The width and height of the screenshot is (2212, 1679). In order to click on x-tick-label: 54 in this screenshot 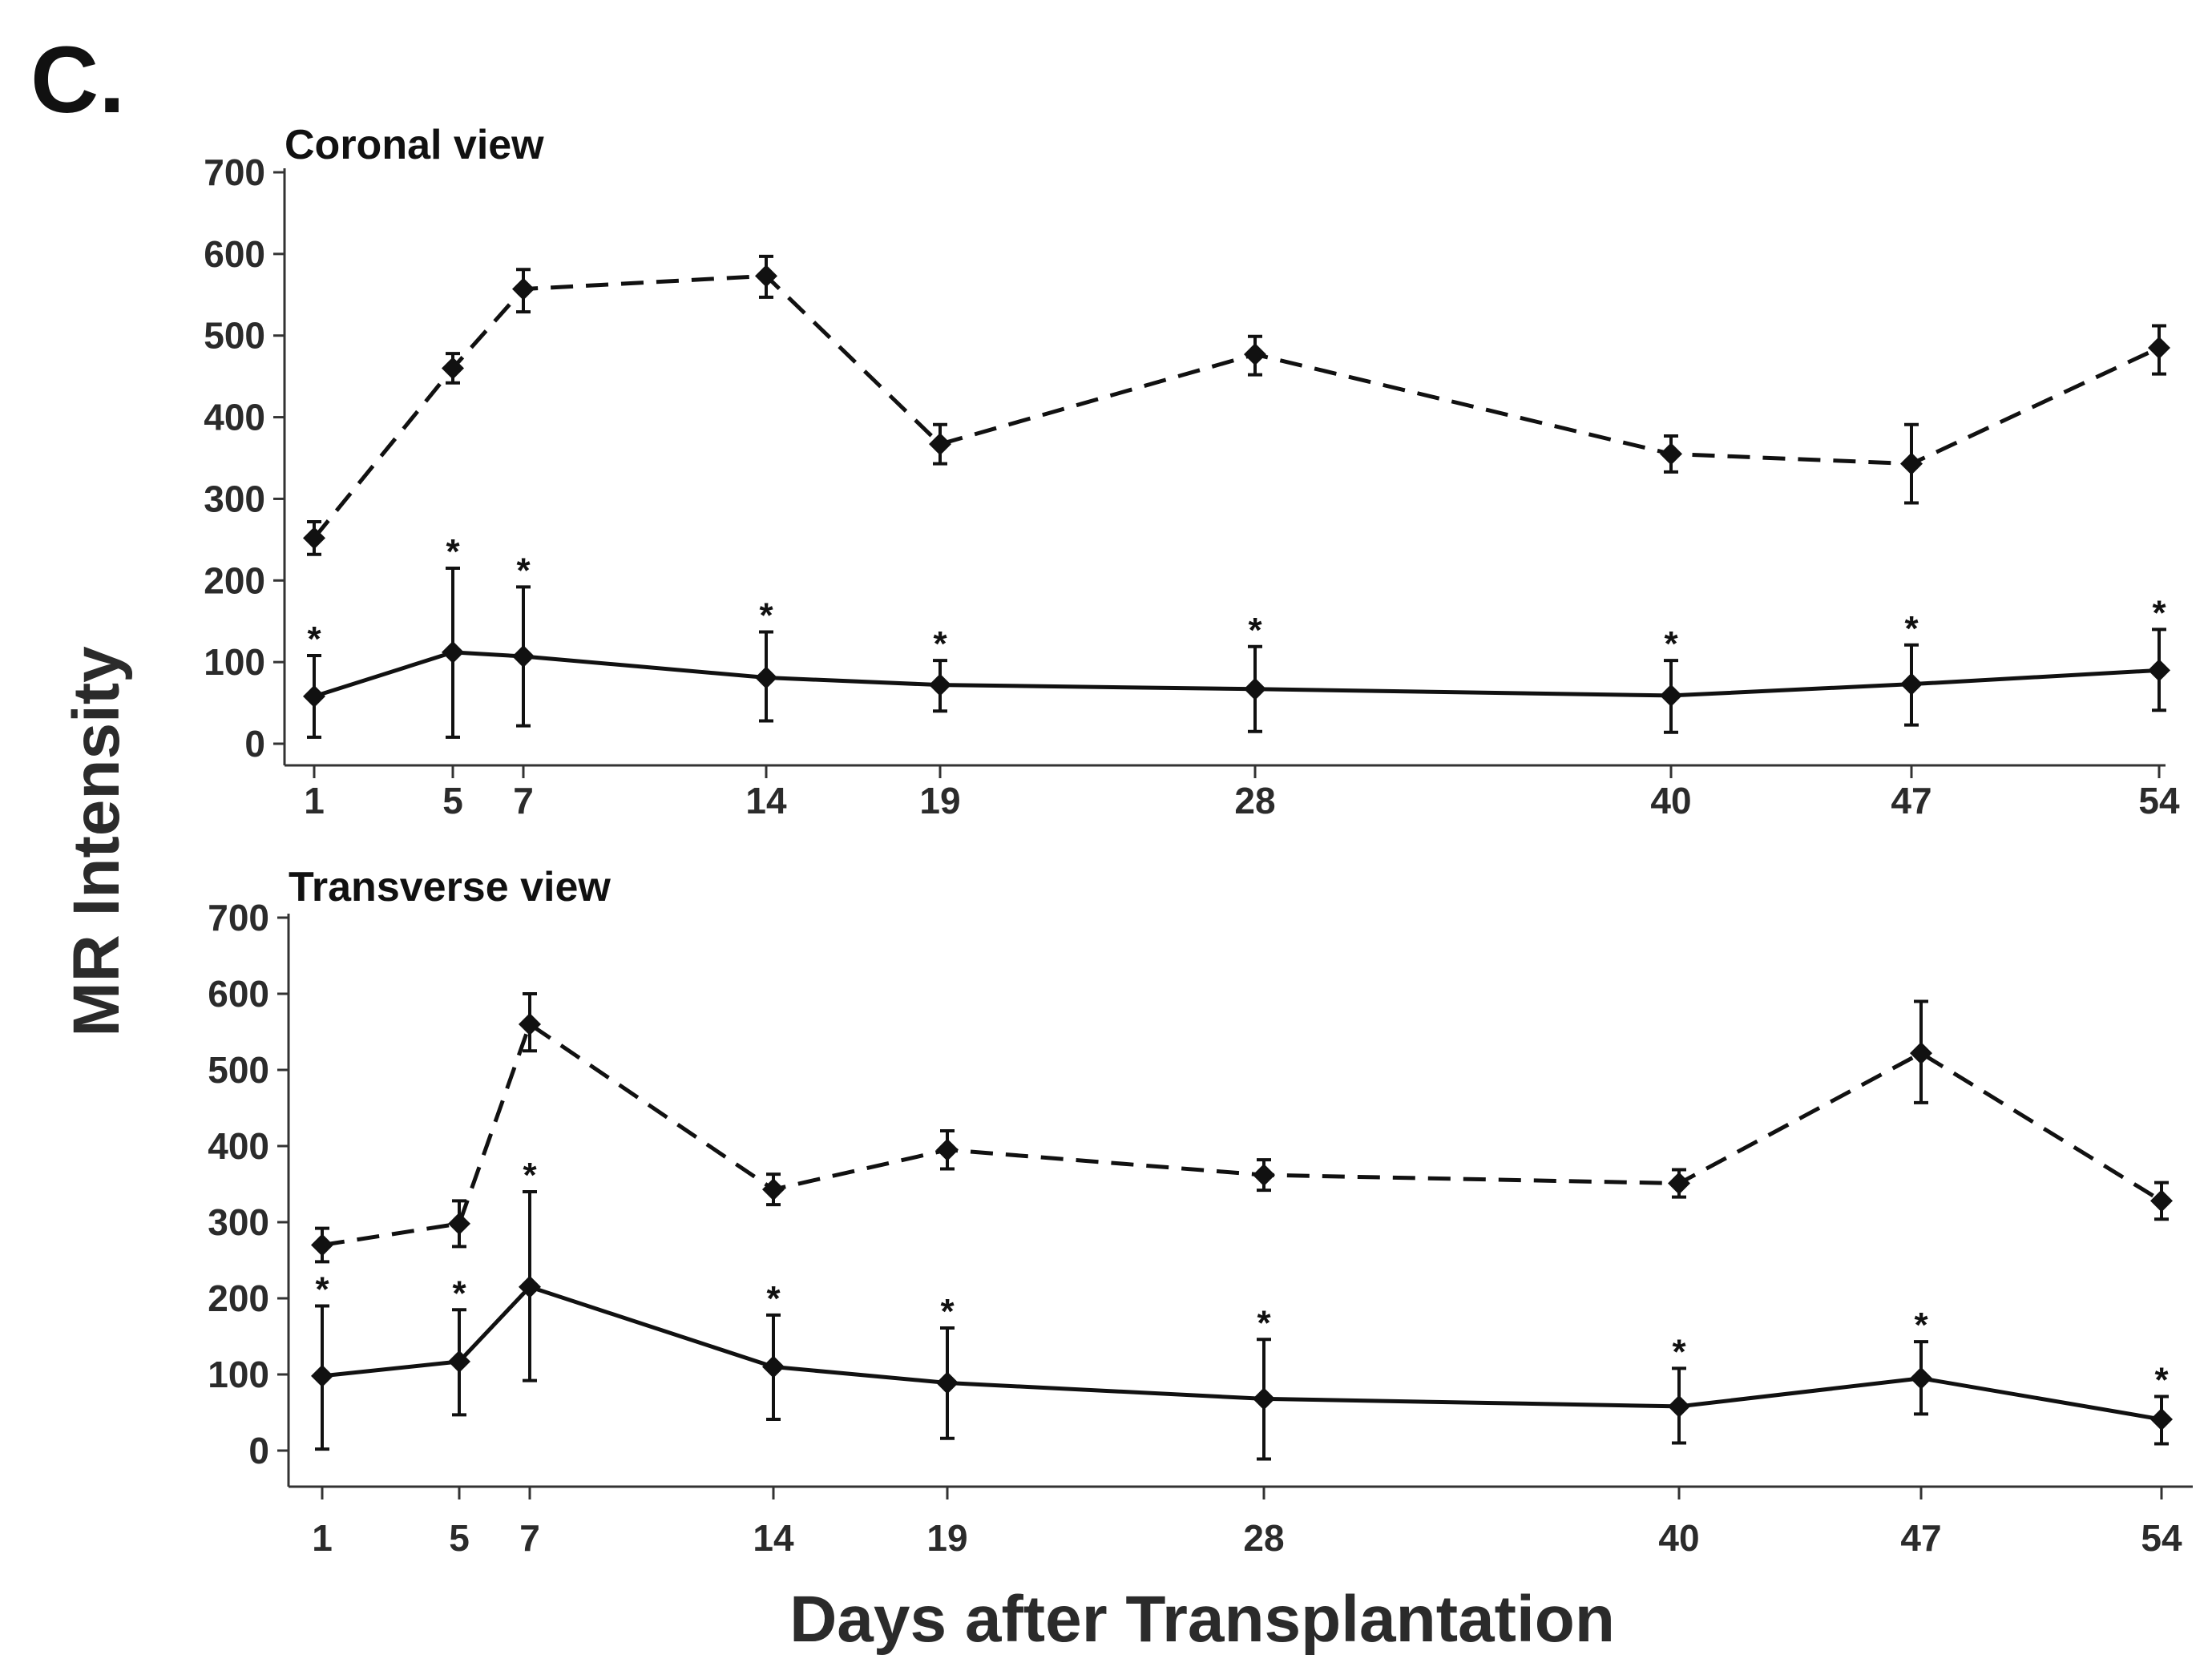, I will do `click(2161, 1538)`.